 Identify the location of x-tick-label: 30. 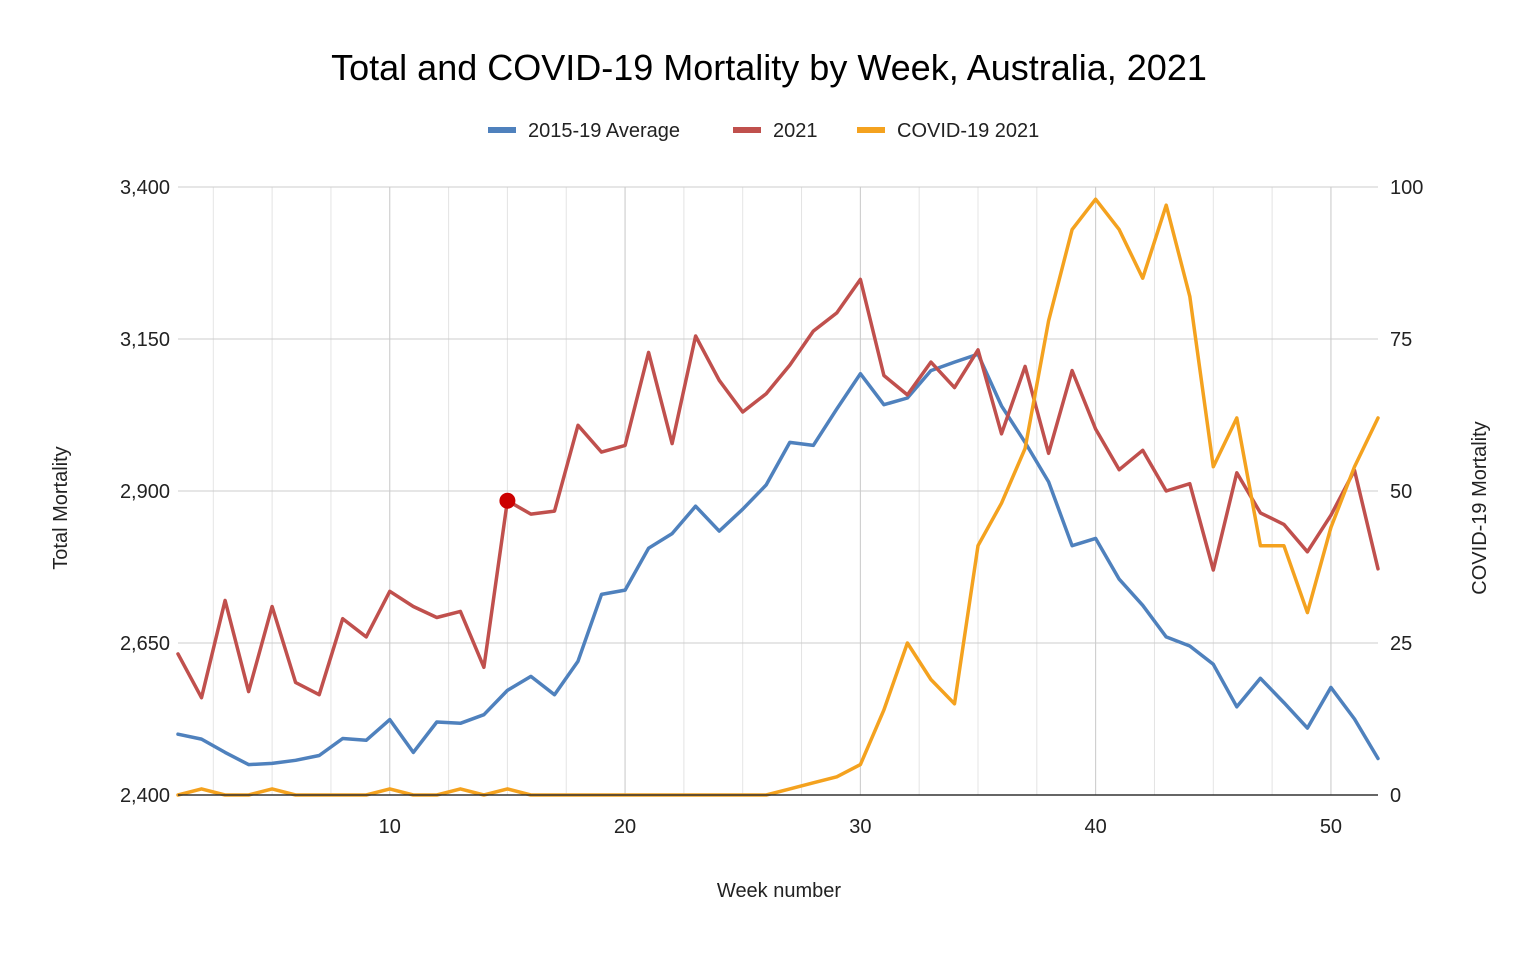
(860, 827).